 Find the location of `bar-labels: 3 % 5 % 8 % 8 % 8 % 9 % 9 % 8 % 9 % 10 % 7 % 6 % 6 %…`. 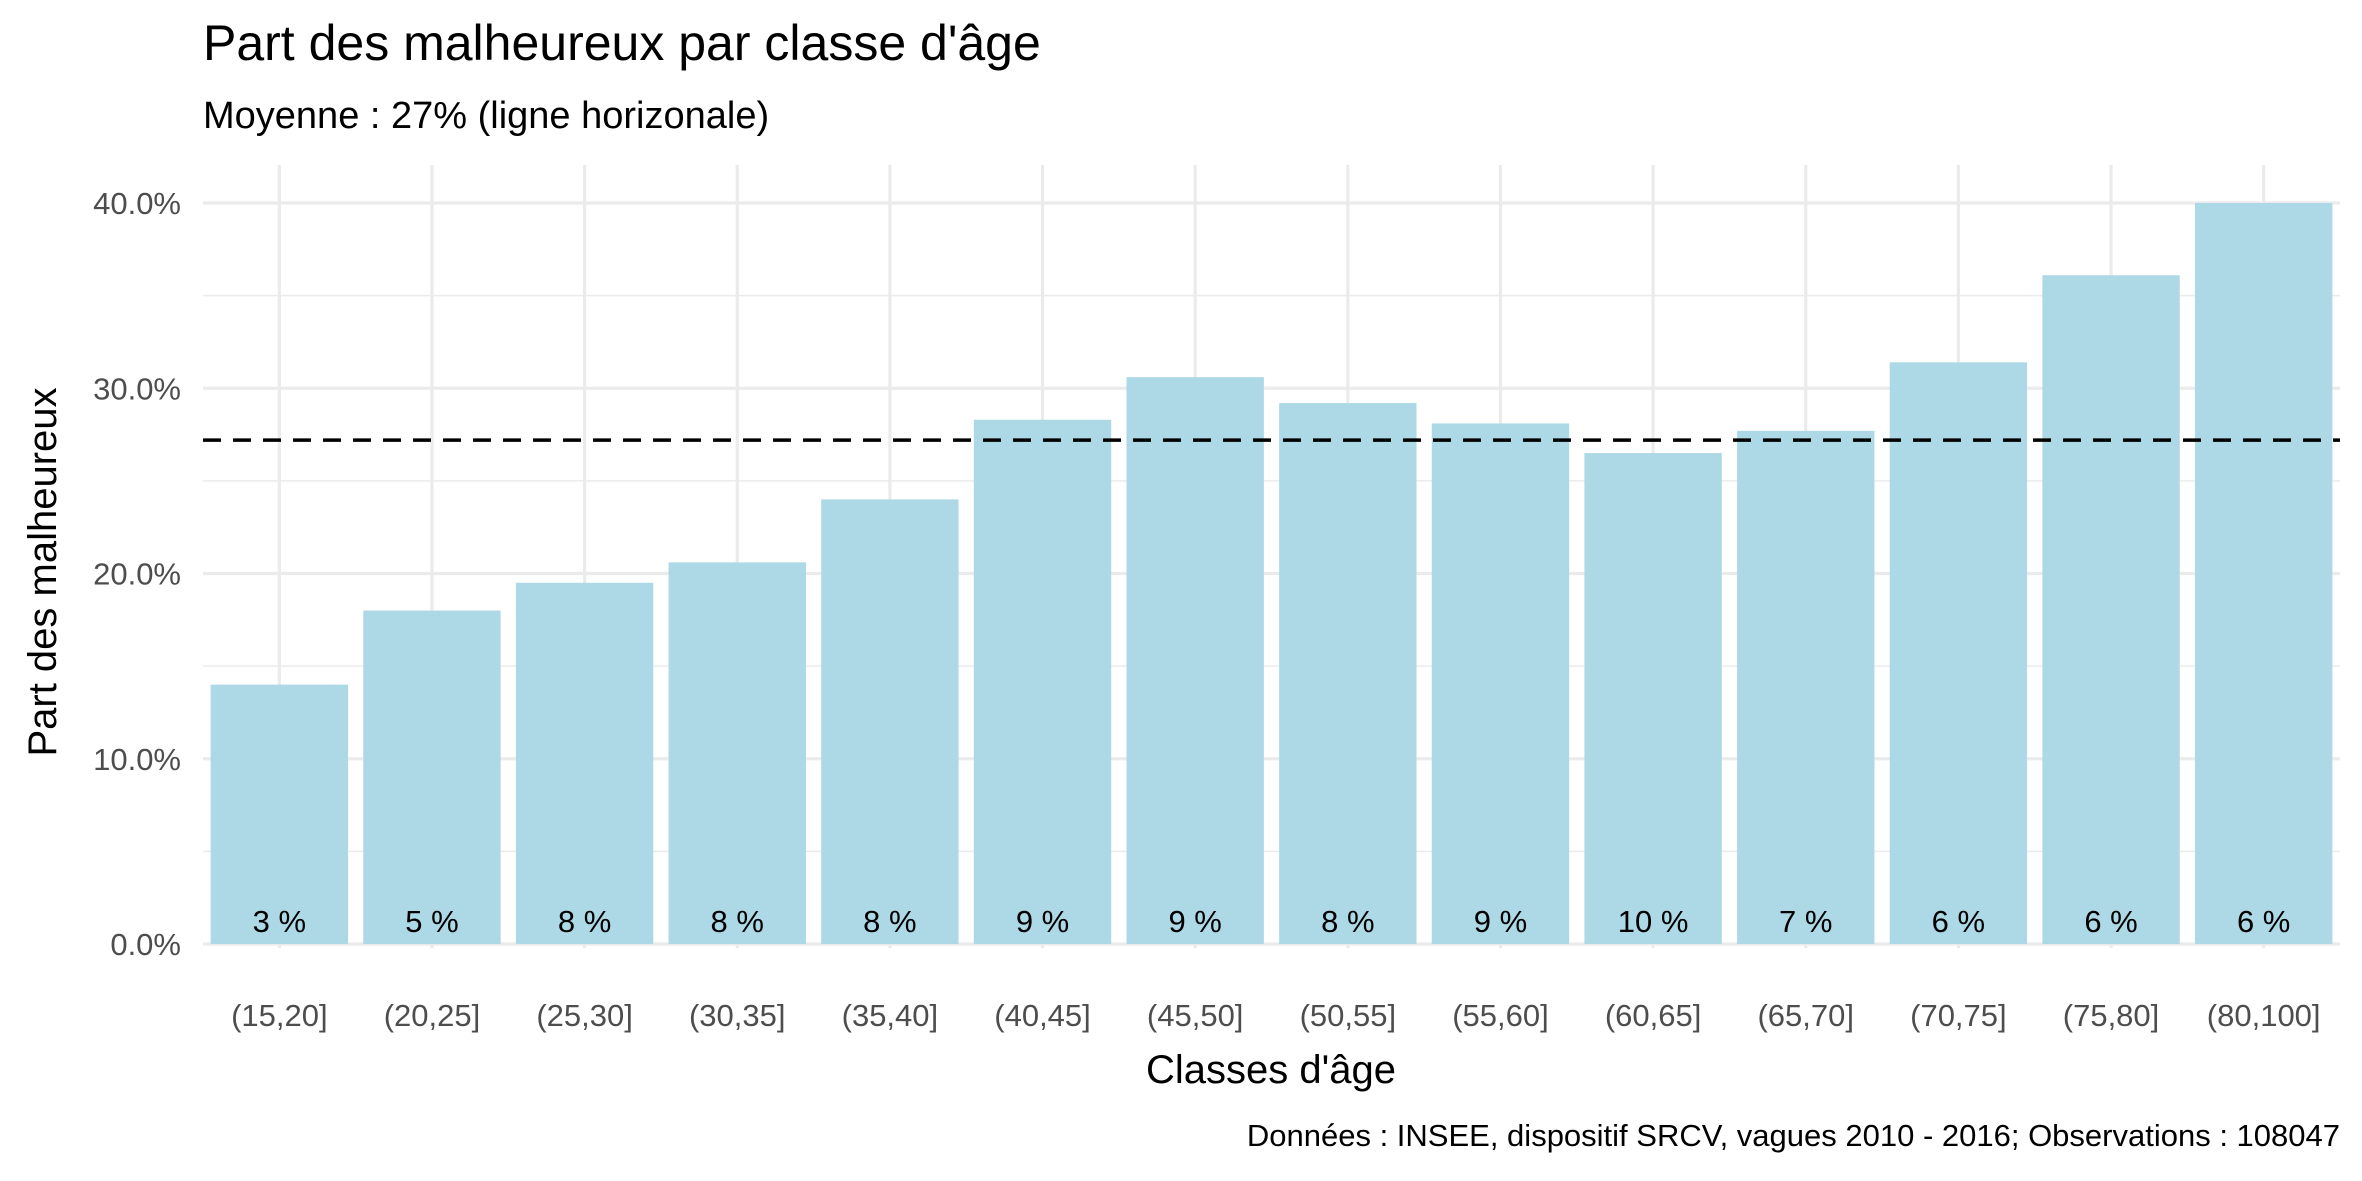

bar-labels: 3 % 5 % 8 % 8 % 8 % 9 % 9 % 8 % 9 % 10 % 7 % 6 % 6 %… is located at coordinates (1272, 921).